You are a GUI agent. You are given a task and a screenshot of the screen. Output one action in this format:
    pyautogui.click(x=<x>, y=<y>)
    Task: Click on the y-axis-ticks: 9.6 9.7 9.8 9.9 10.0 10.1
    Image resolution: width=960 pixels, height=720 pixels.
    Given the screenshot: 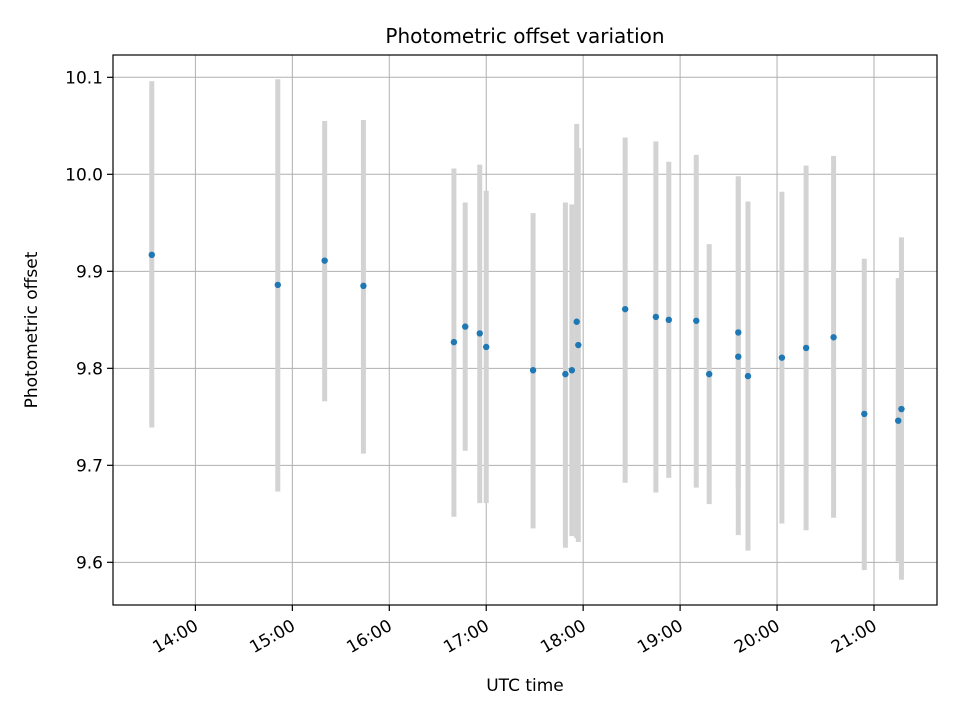 What is the action you would take?
    pyautogui.click(x=89, y=320)
    